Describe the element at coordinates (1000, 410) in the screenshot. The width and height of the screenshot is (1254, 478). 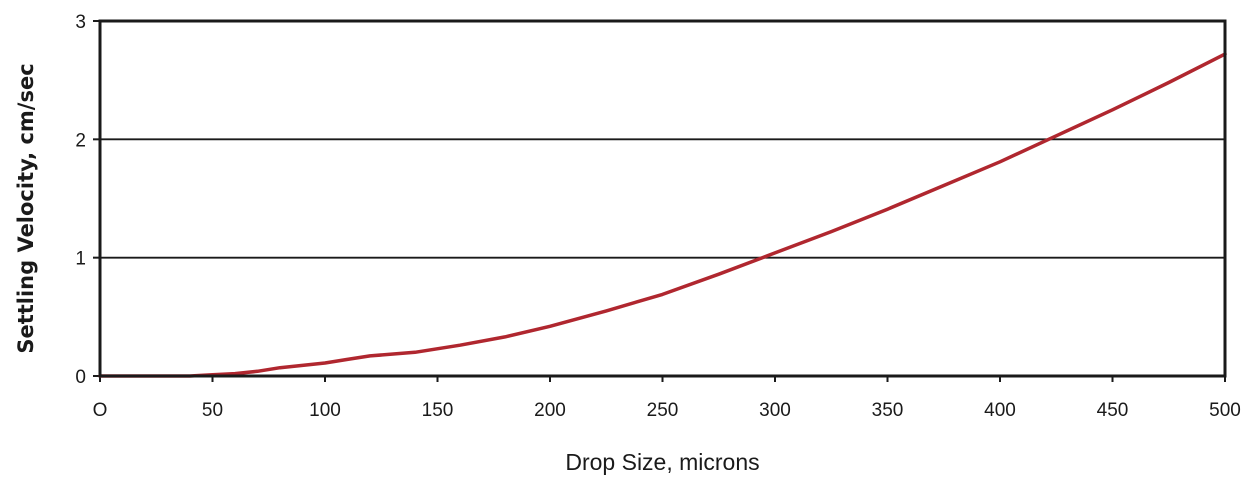
I see `x-tick-label-8: 400` at that location.